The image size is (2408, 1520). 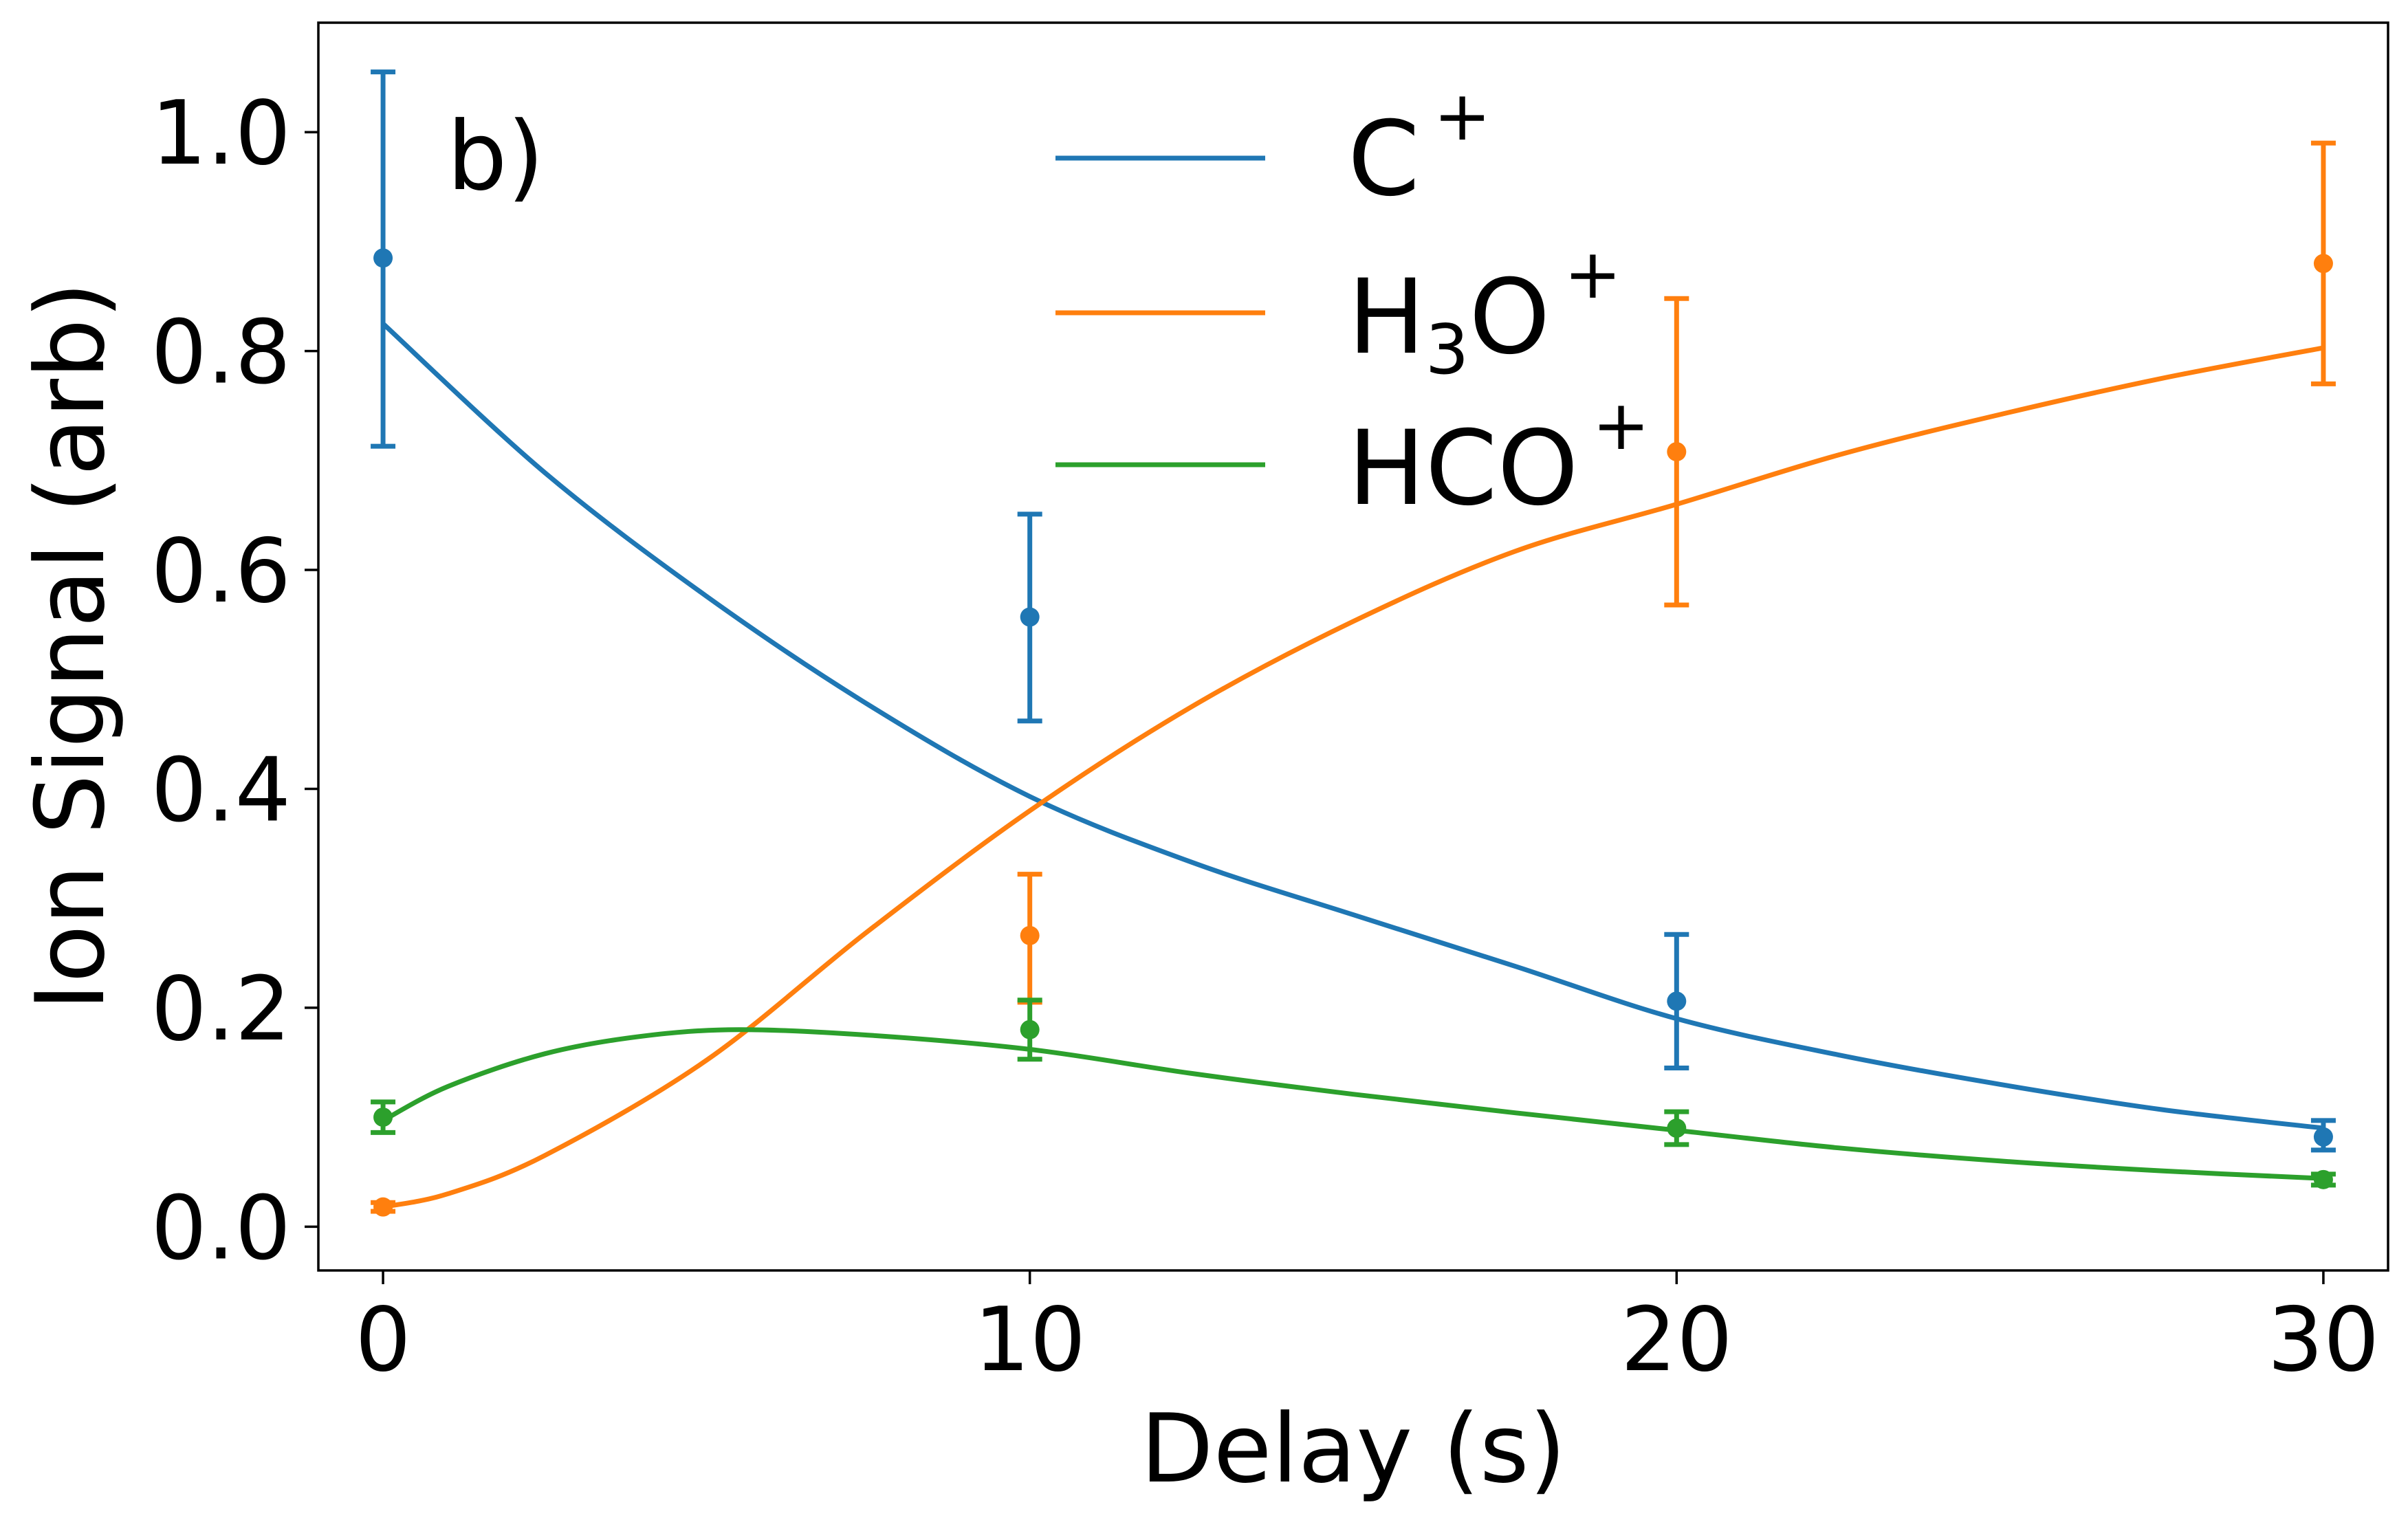 I want to click on x-tick-label-0: 0, so click(x=383, y=1340).